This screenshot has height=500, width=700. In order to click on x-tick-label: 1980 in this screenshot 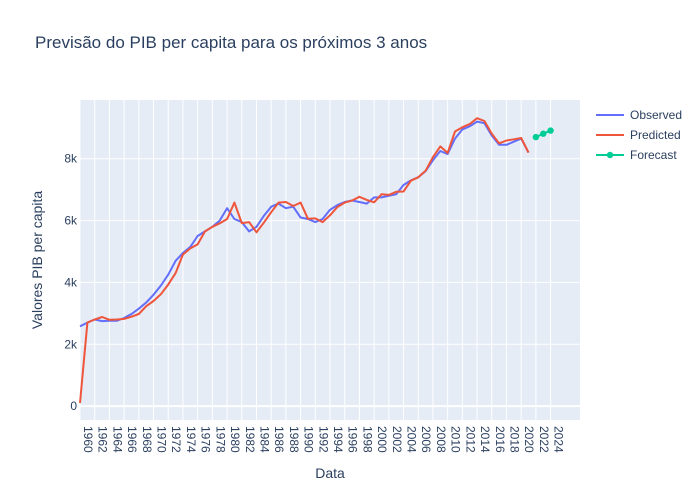, I will do `click(235, 439)`.